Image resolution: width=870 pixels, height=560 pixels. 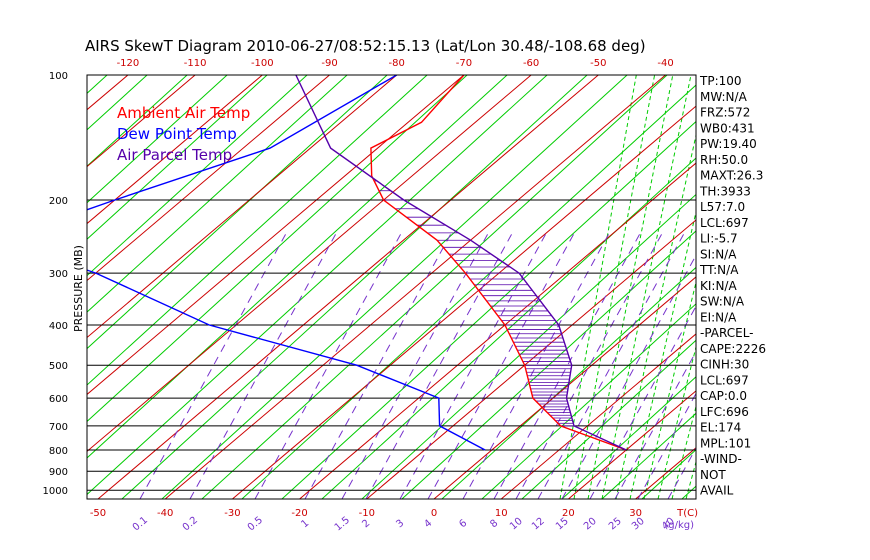 What do you see at coordinates (718, 317) in the screenshot?
I see `index-entry: EI:N/A` at bounding box center [718, 317].